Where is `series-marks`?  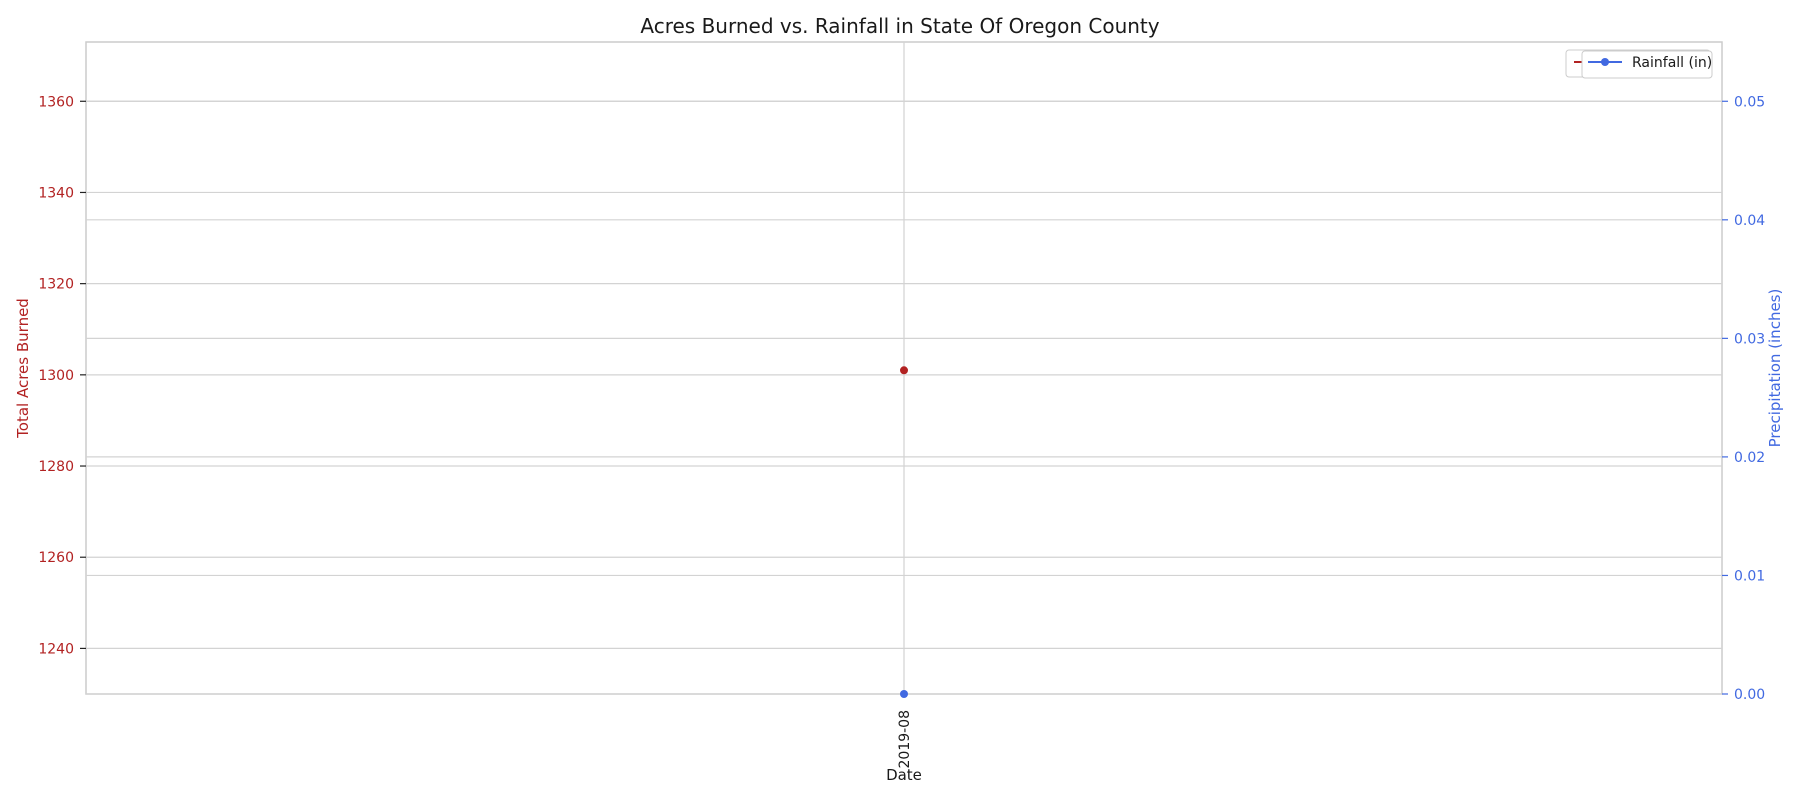 series-marks is located at coordinates (904, 532).